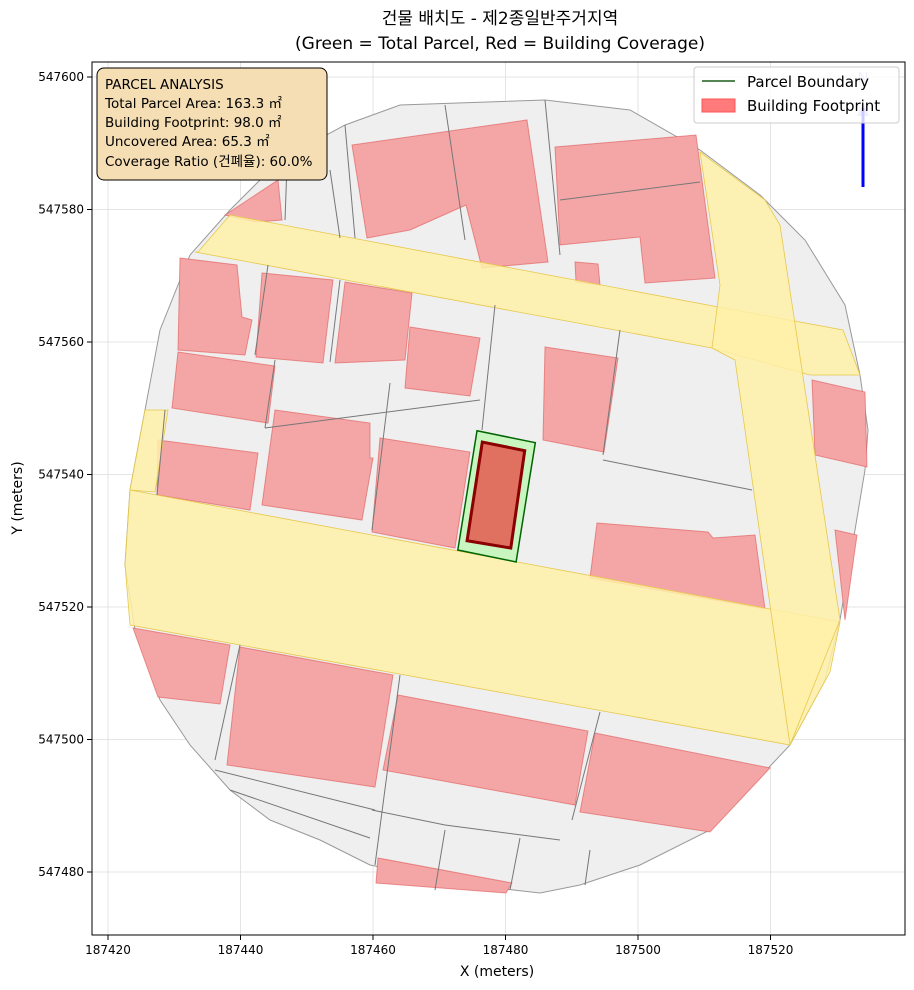 The width and height of the screenshot is (914, 990). I want to click on y-tick-label: 547540, so click(61, 475).